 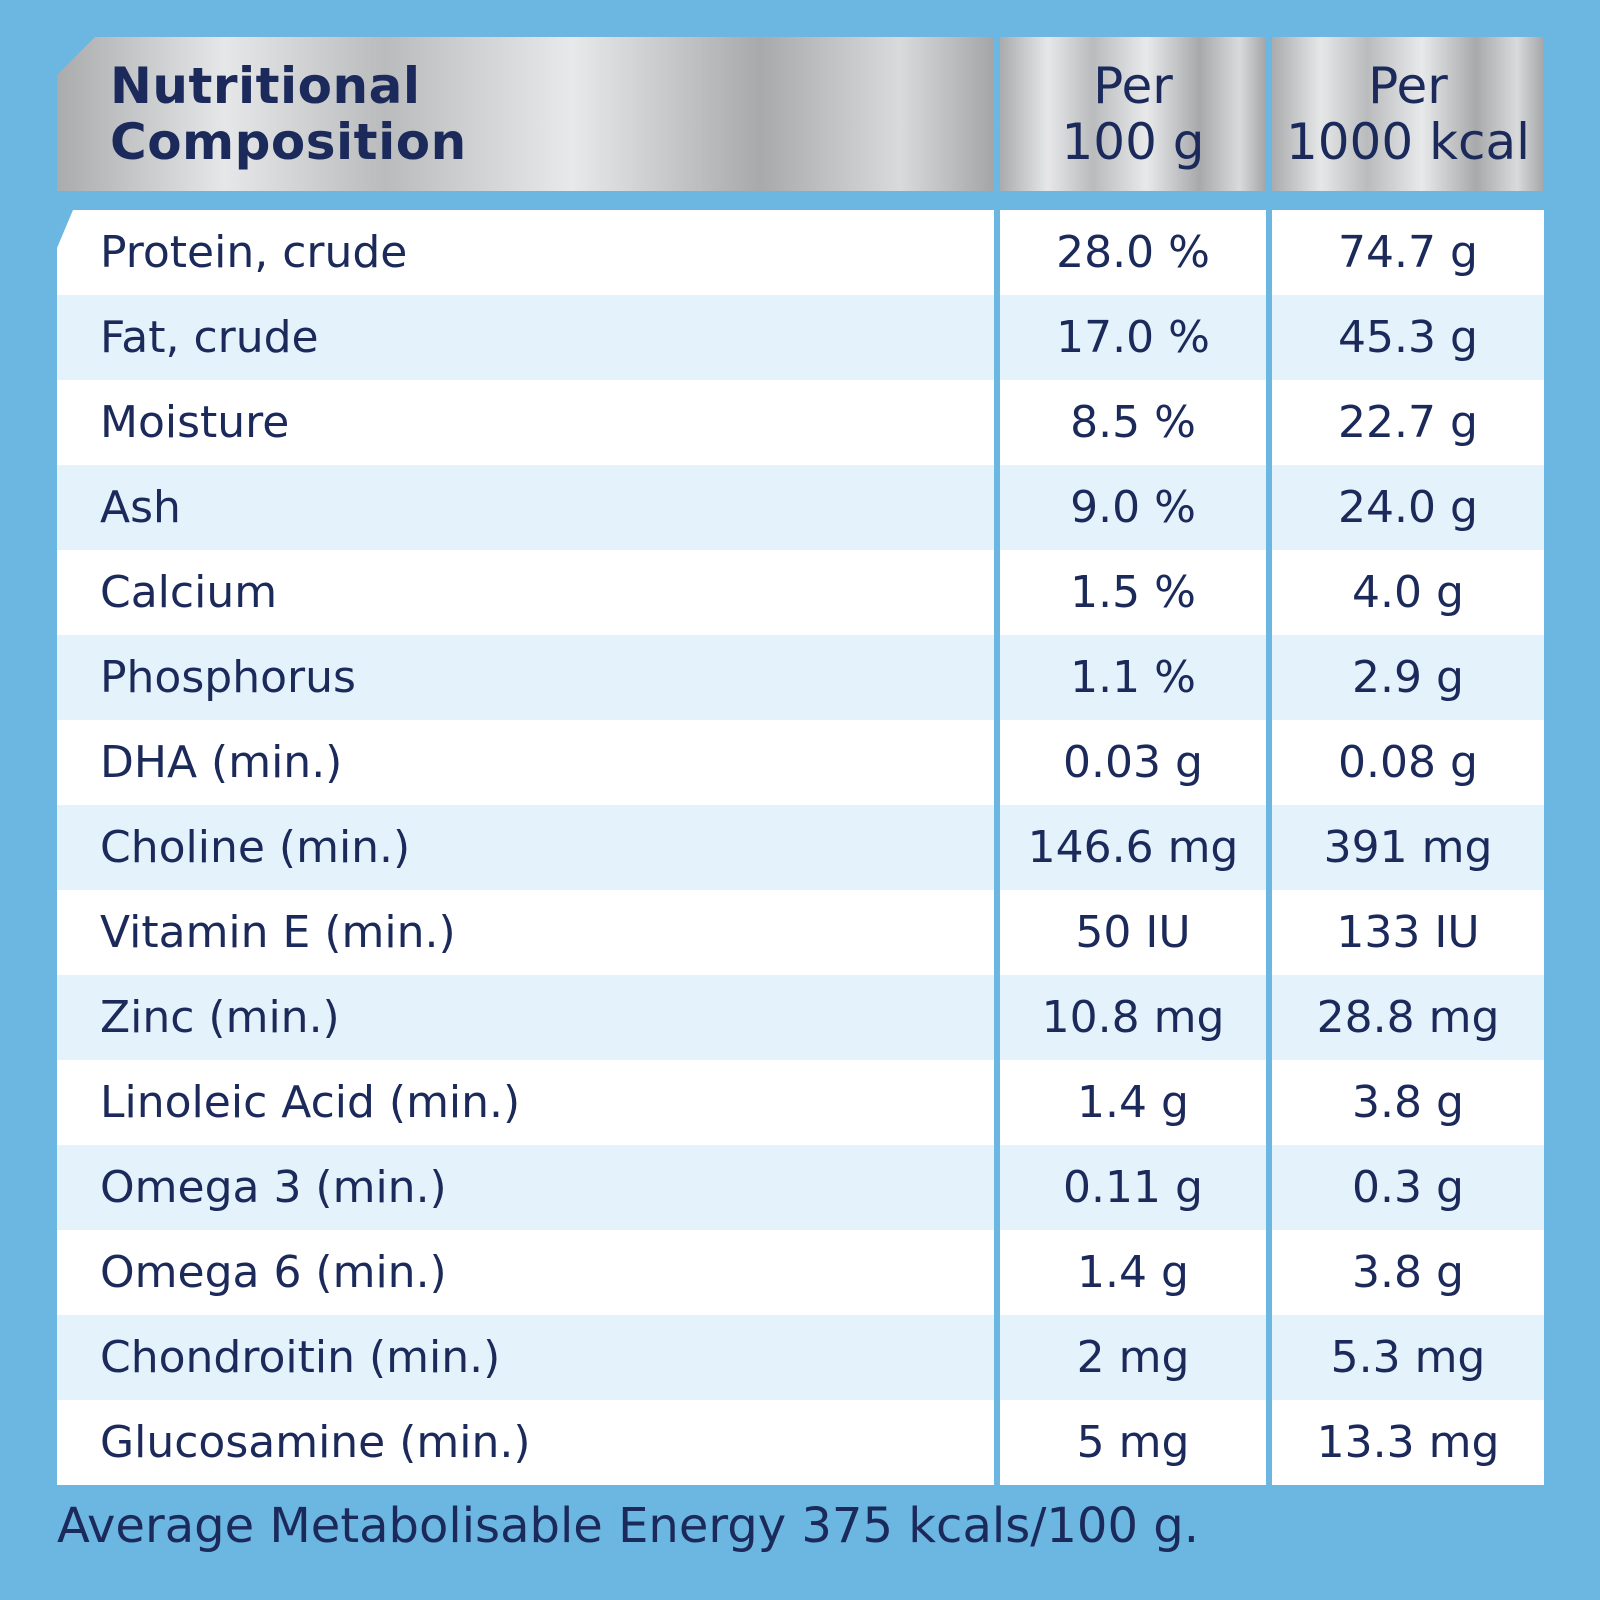 What do you see at coordinates (525, 592) in the screenshot?
I see `nutrient-name: Calcium` at bounding box center [525, 592].